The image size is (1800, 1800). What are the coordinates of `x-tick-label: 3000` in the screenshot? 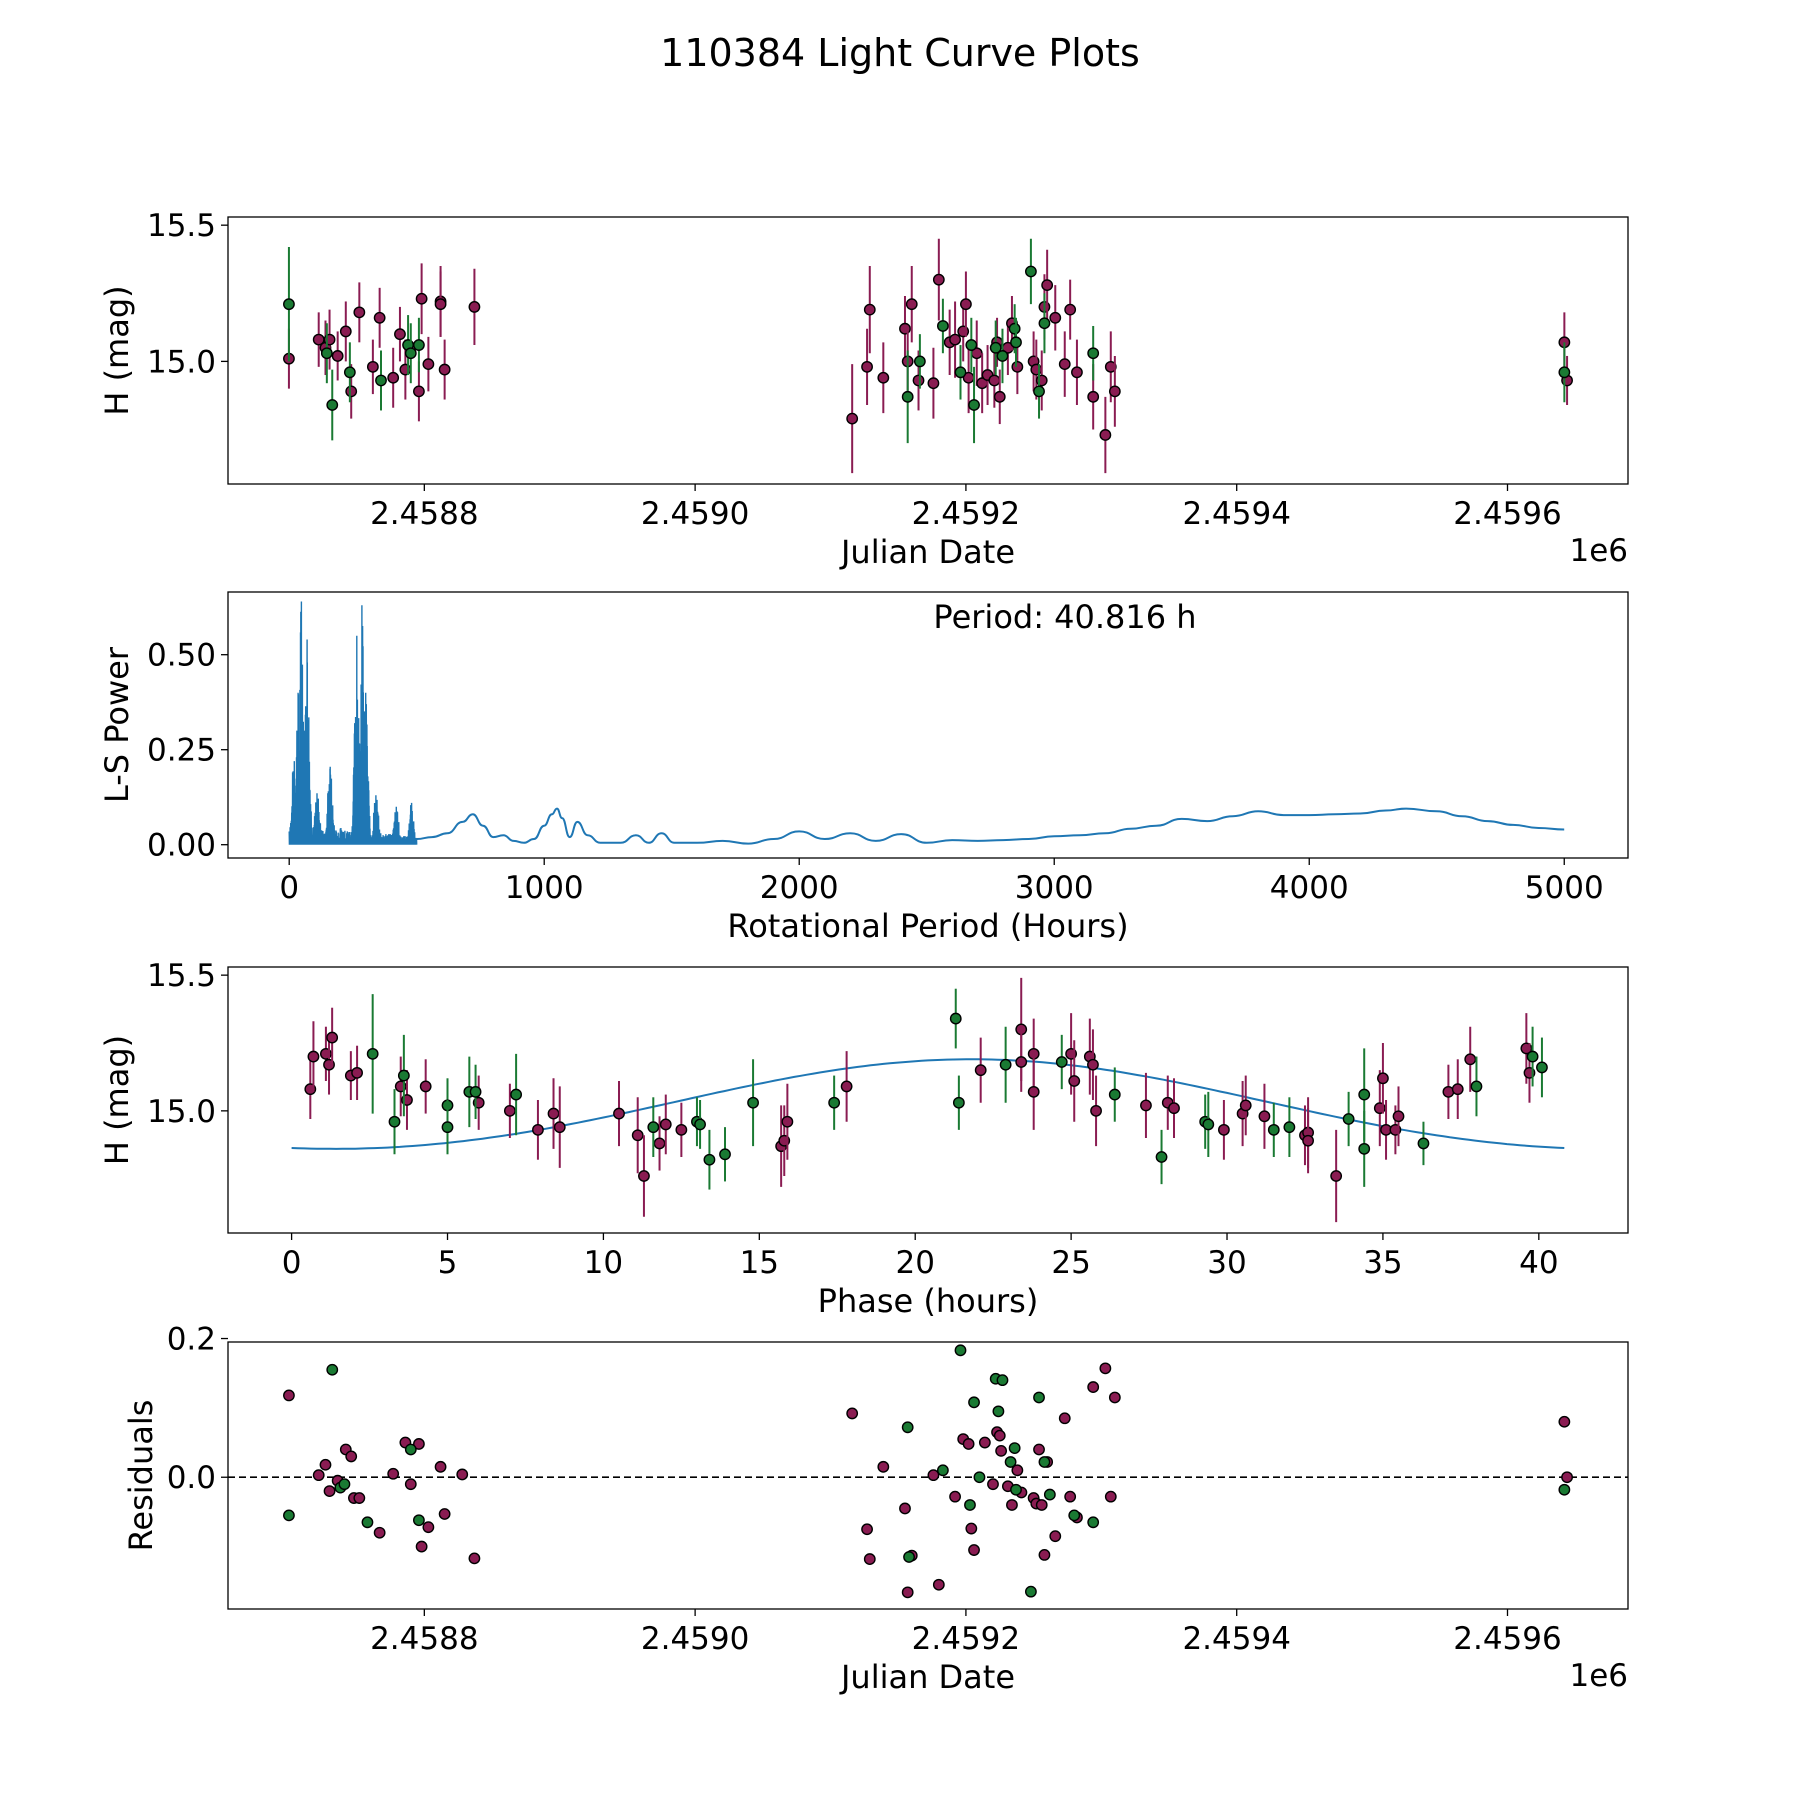 It's located at (1054, 888).